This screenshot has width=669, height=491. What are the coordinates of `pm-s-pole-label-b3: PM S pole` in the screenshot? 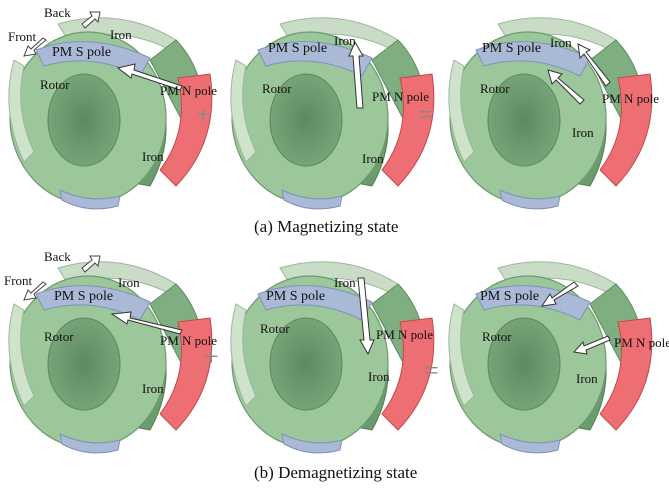 It's located at (510, 296).